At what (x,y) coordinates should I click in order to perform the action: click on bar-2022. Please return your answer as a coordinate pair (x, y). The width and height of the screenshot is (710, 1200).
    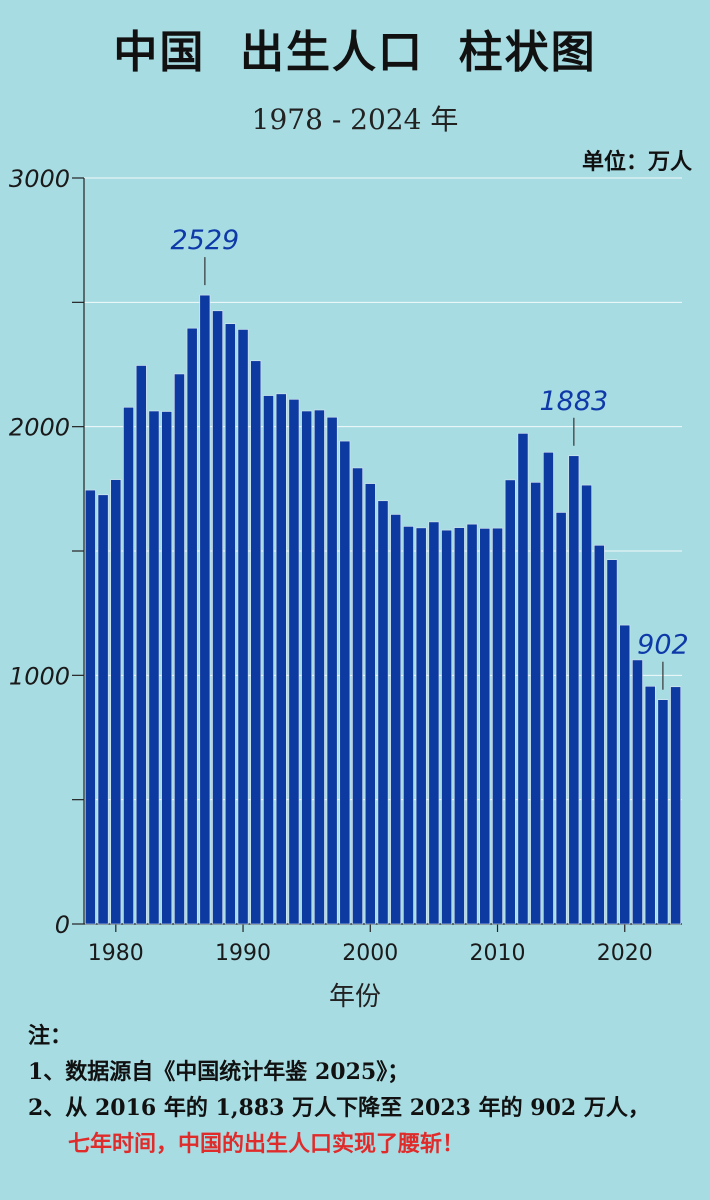
    Looking at the image, I should click on (650, 805).